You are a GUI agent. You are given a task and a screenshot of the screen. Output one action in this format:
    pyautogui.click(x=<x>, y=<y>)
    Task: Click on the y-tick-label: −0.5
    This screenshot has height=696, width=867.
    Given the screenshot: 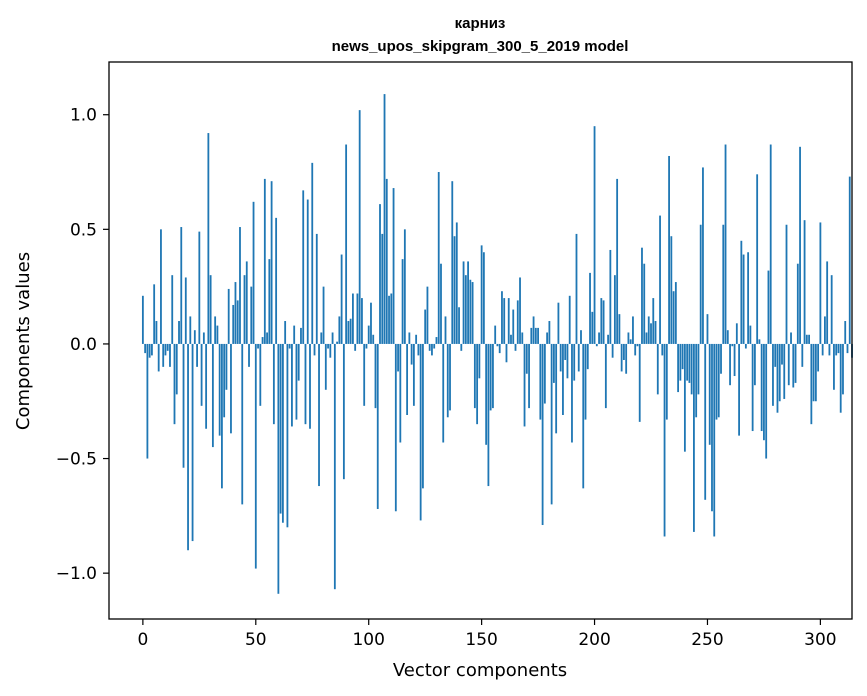 What is the action you would take?
    pyautogui.click(x=76, y=460)
    